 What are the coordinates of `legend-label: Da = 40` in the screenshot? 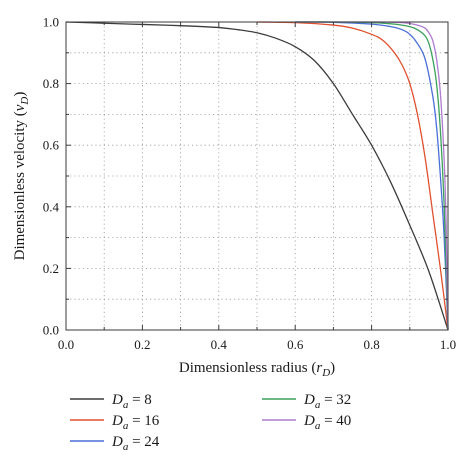 It's located at (327, 422).